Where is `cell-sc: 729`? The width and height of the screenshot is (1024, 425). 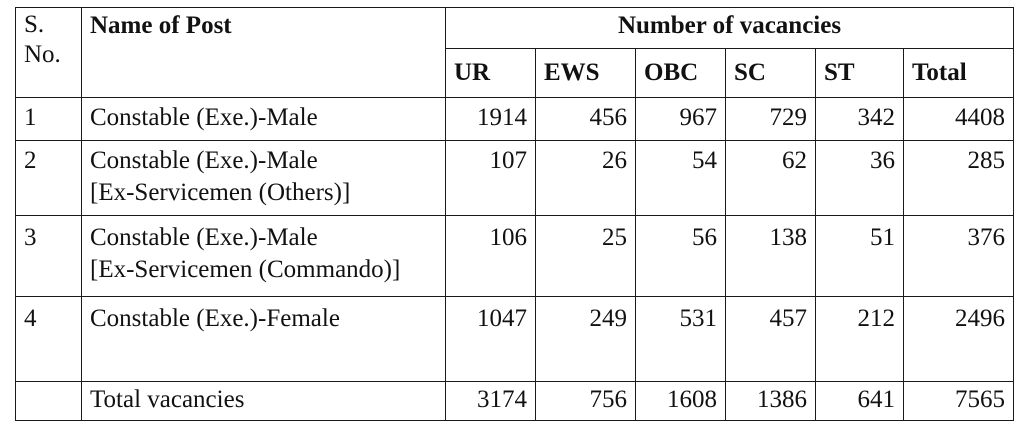
cell-sc: 729 is located at coordinates (770, 119).